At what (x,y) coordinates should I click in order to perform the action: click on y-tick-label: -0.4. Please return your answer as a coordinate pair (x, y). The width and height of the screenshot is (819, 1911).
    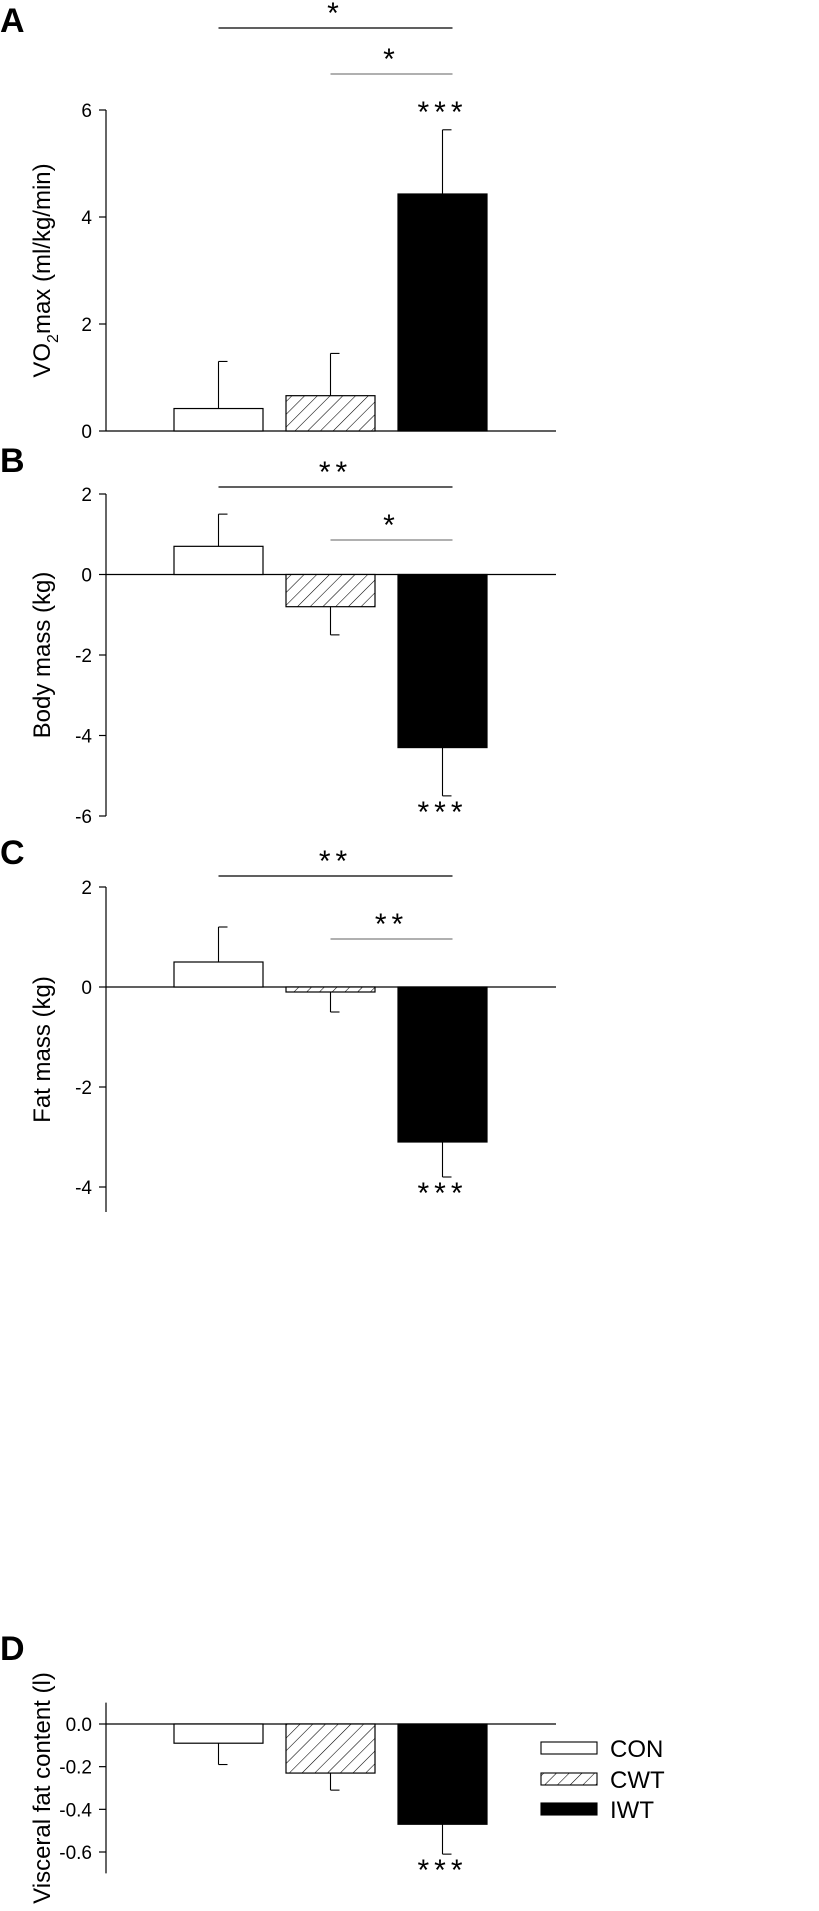
    Looking at the image, I should click on (75, 1810).